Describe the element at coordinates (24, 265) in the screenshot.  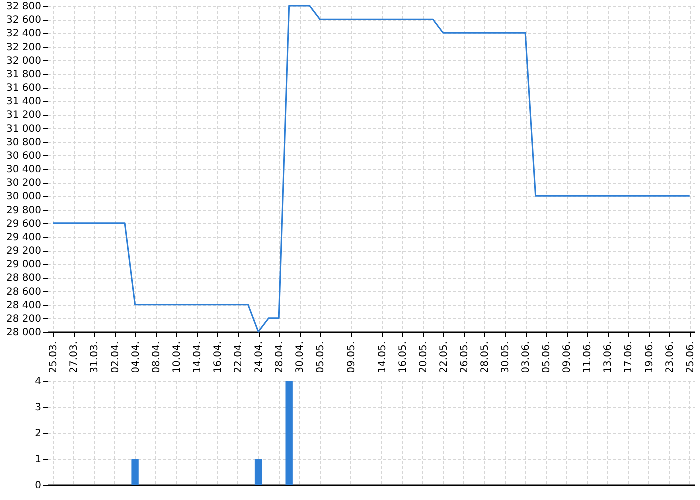
I see `y-tick-label: 29 000` at that location.